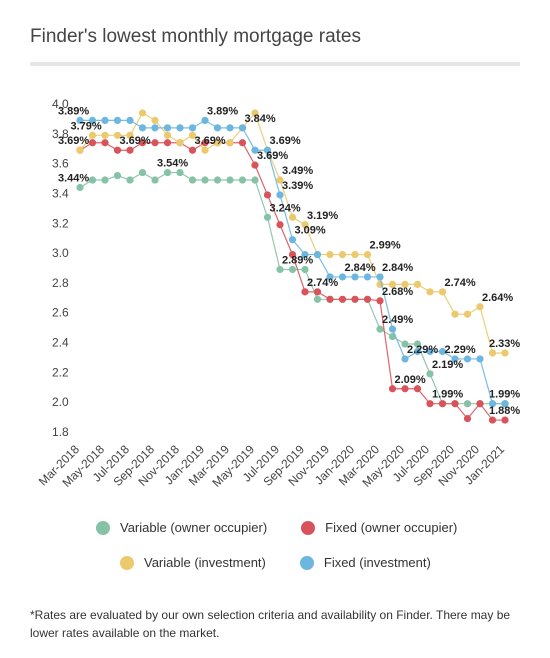 This screenshot has height=658, width=550. I want to click on data-label: 3.19%, so click(322, 216).